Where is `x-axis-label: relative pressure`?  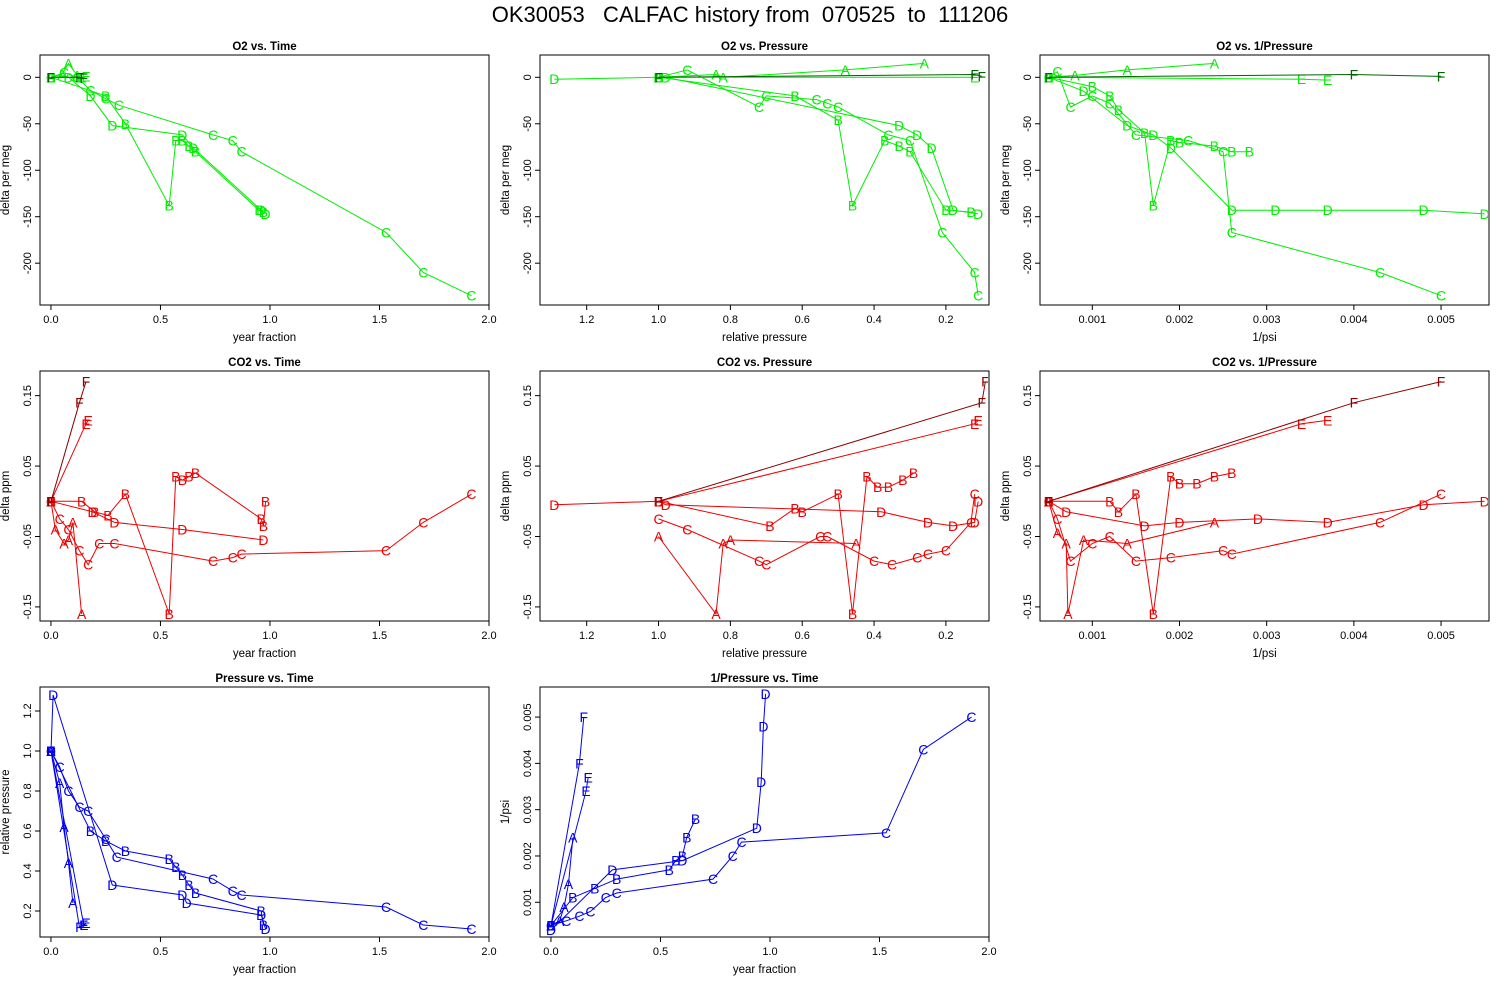
x-axis-label: relative pressure is located at coordinates (764, 654).